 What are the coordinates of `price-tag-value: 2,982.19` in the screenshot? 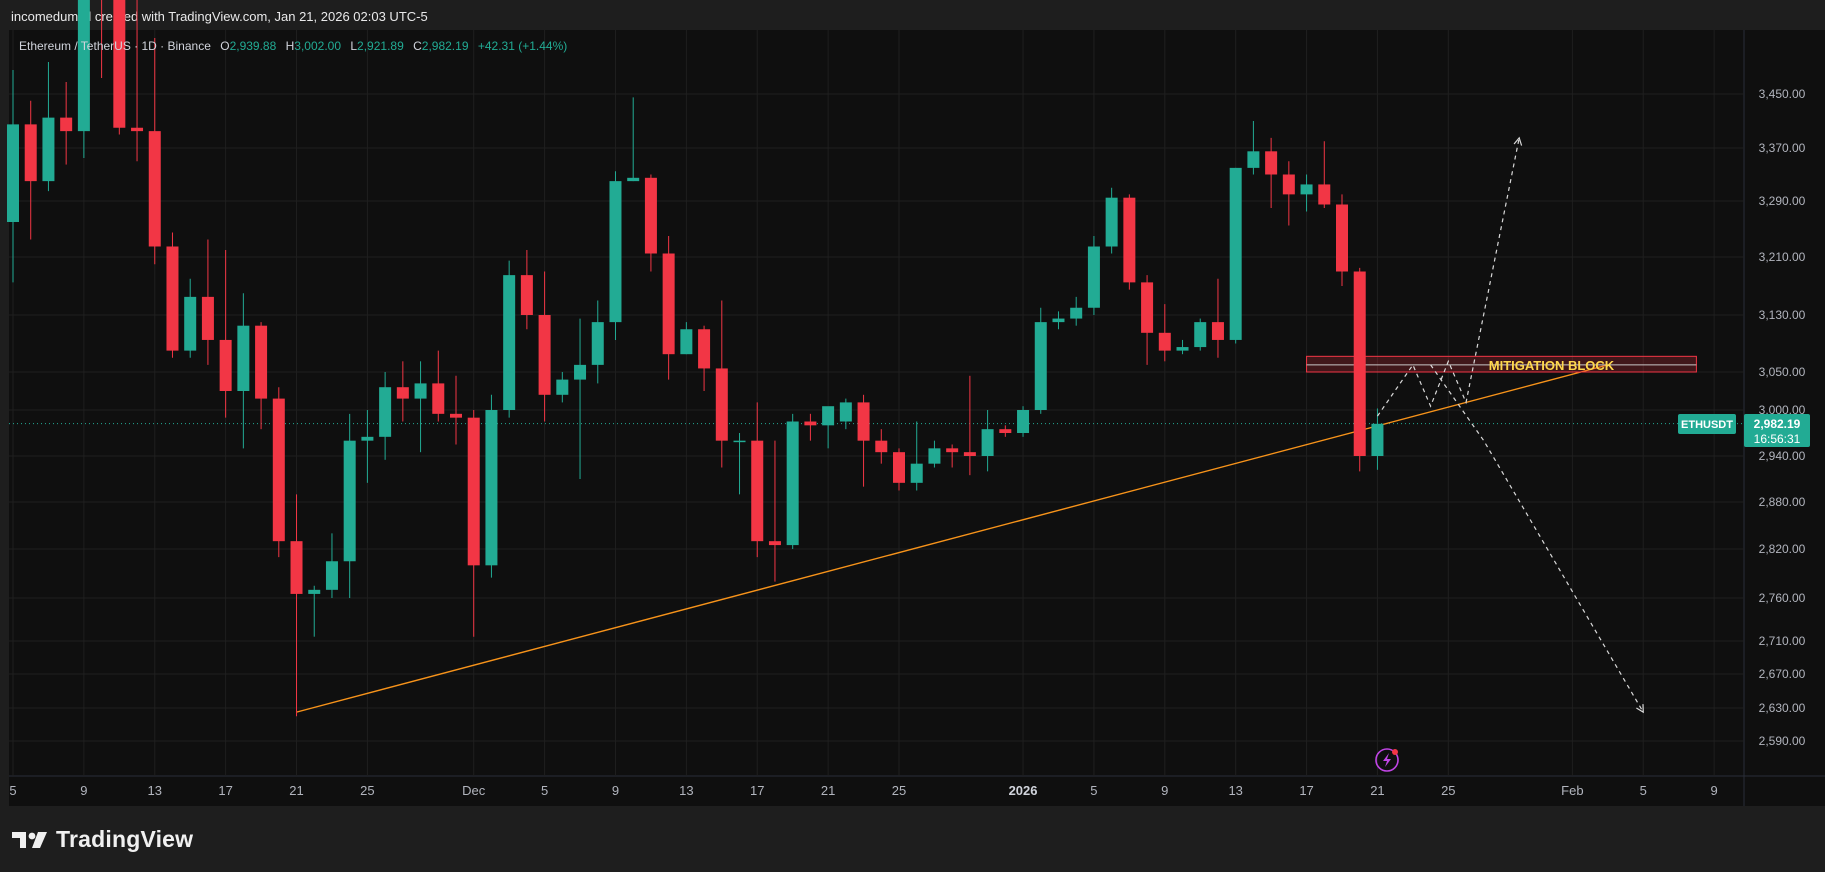 It's located at (1777, 424).